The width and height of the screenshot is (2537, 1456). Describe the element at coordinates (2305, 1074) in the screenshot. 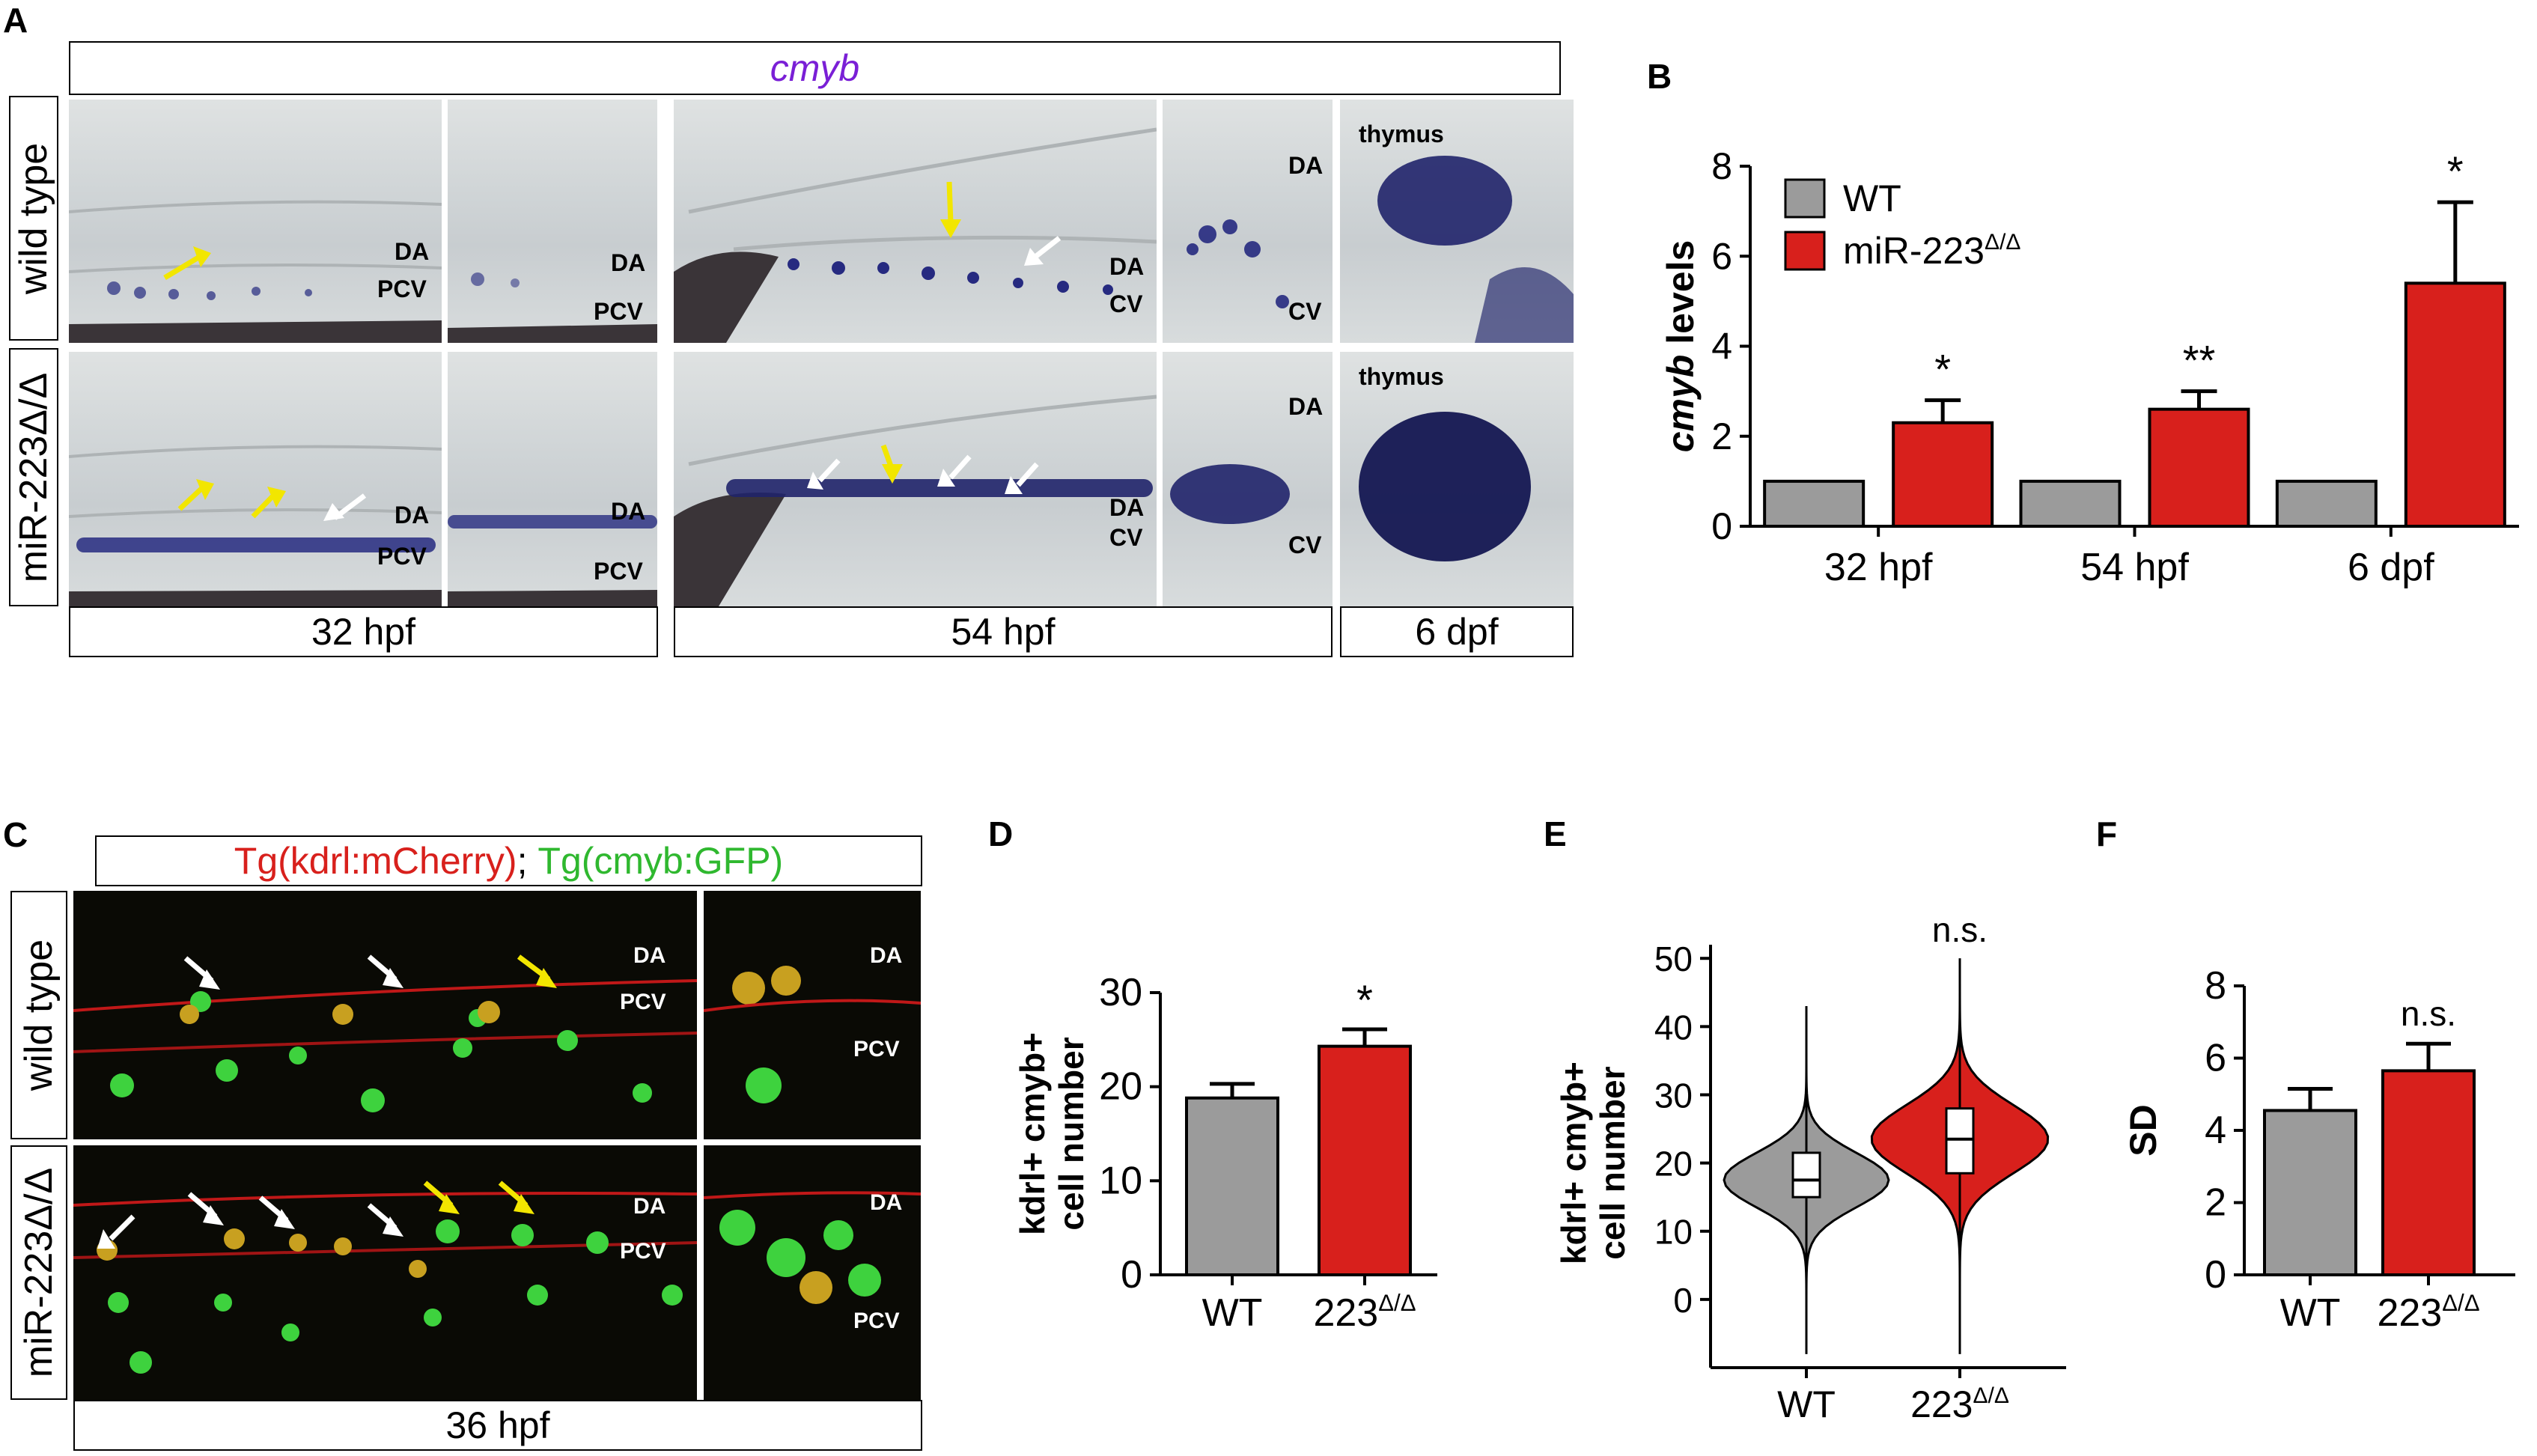

I see `chart-f: F 0 2 4 6 8 SD WT n.s. 223Δ/Δ` at that location.